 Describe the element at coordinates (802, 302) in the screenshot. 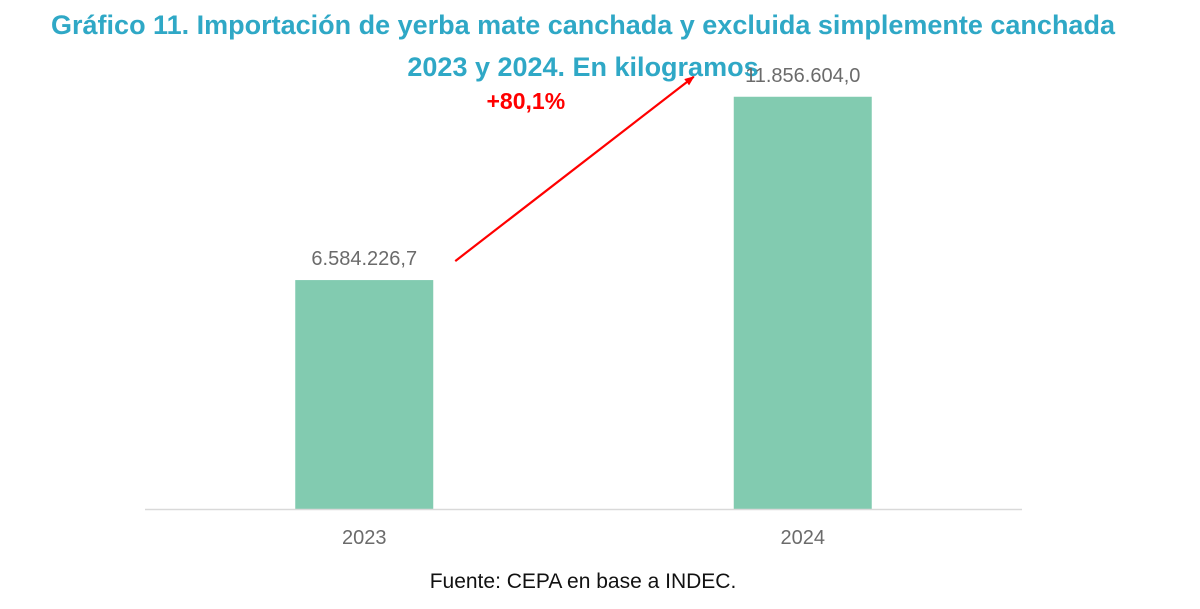

I see `bar-2024` at that location.